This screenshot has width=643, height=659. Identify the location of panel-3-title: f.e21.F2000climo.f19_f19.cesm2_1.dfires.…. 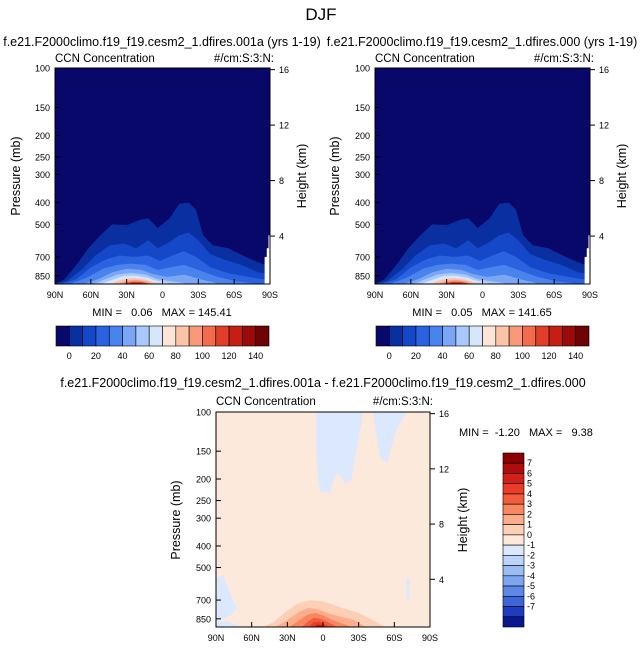
(322, 383).